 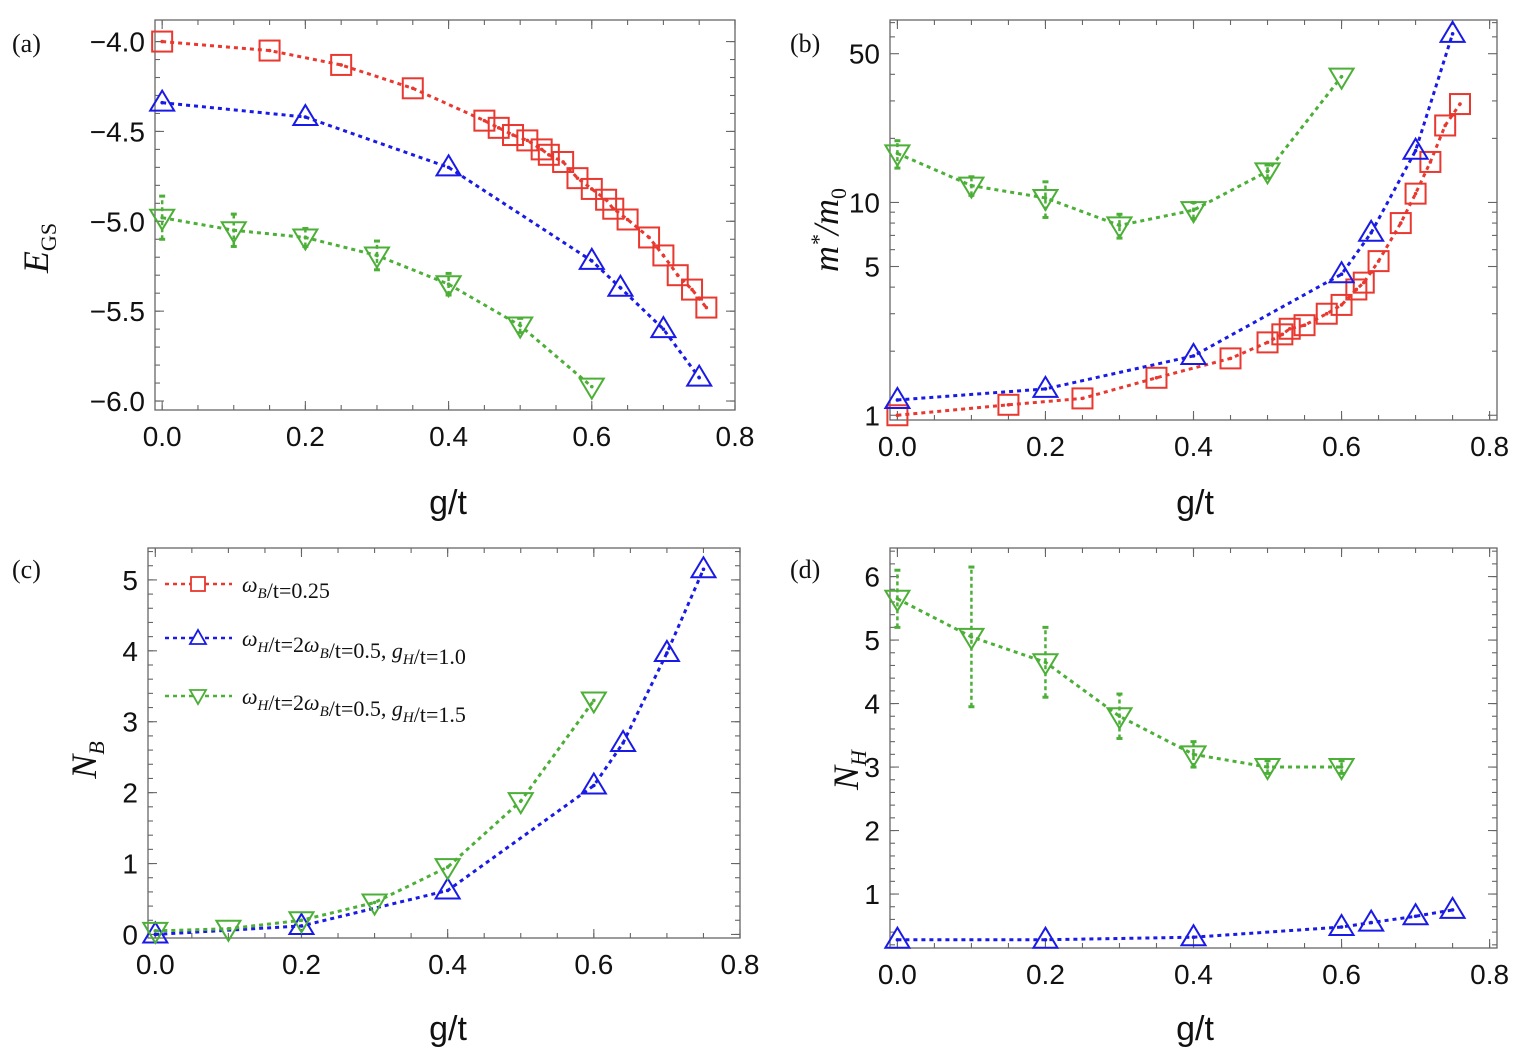 I want to click on ytick-label-c: 3, so click(x=130, y=722).